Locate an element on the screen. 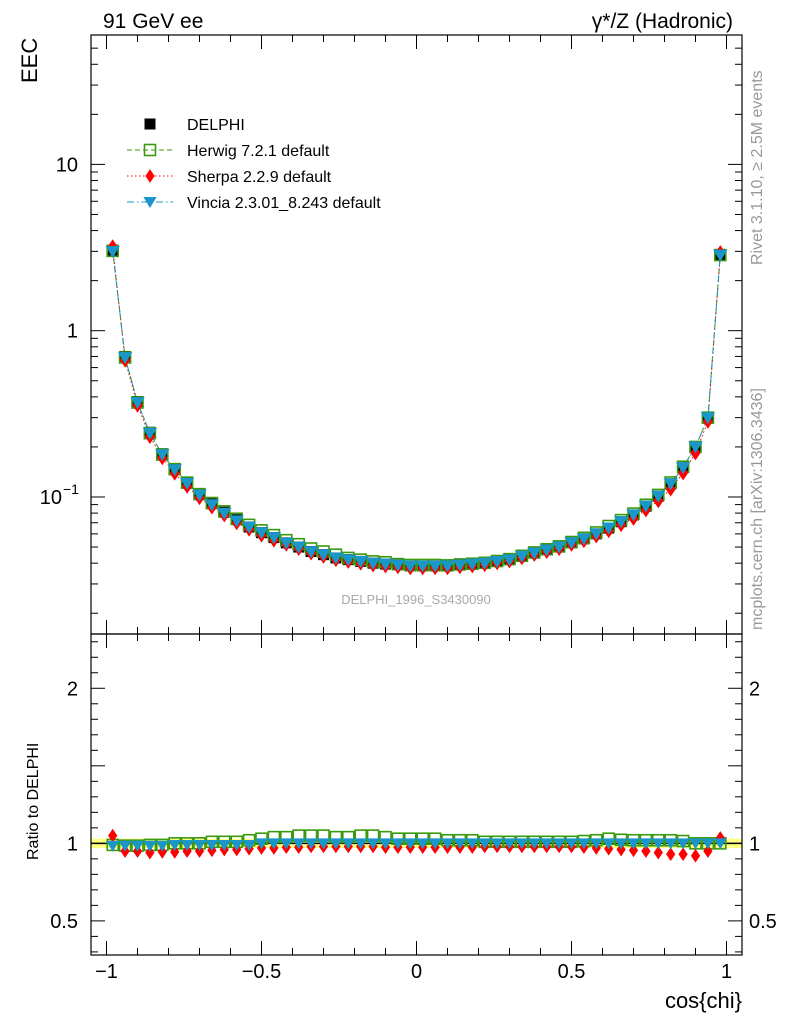  header-left-title: 91 GeV ee is located at coordinates (153, 21).